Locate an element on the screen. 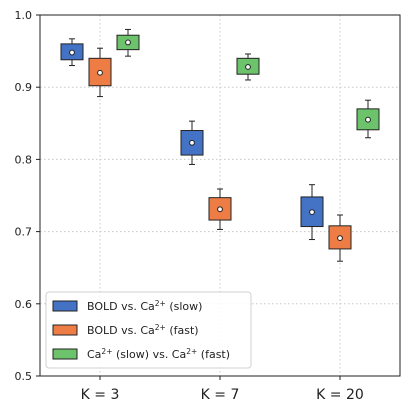 This screenshot has height=411, width=410. legend-item-1: BOLD vs. Ca2+ (fast) is located at coordinates (125, 330).